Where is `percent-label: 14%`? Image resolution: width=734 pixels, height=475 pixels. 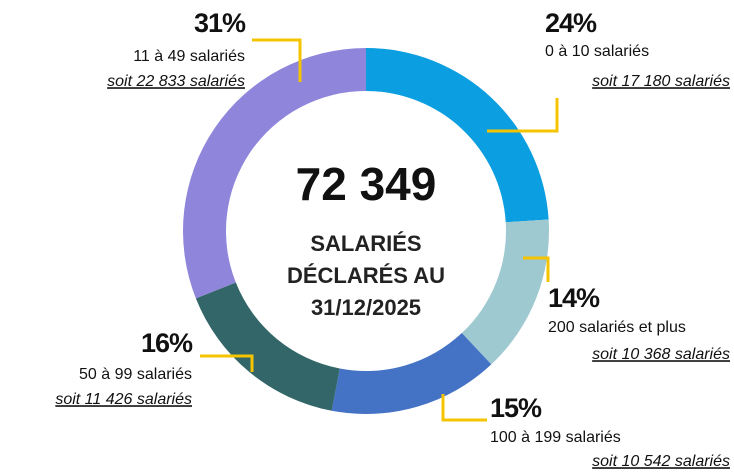 percent-label: 14% is located at coordinates (574, 298).